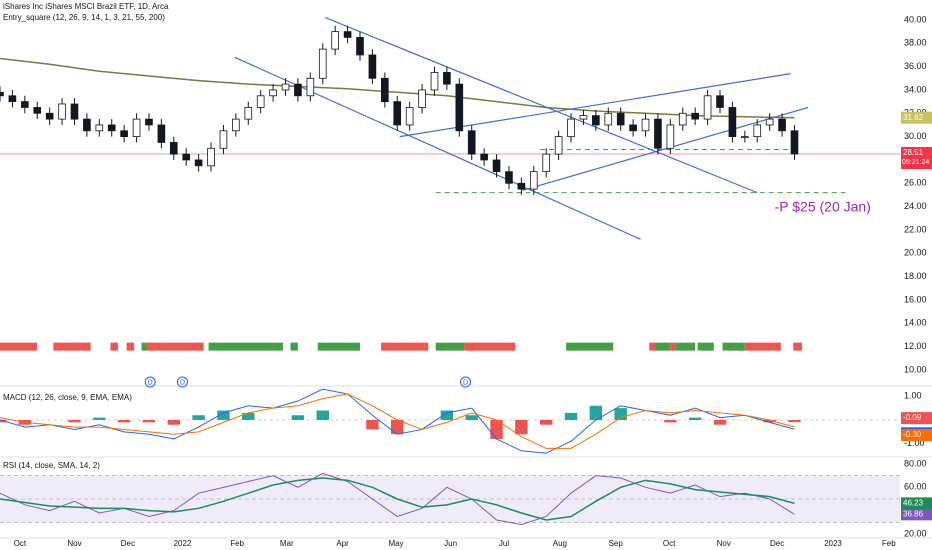 This screenshot has height=550, width=932. I want to click on rsi-title: RSI (14, close, SMA, 14, 2), so click(51, 465).